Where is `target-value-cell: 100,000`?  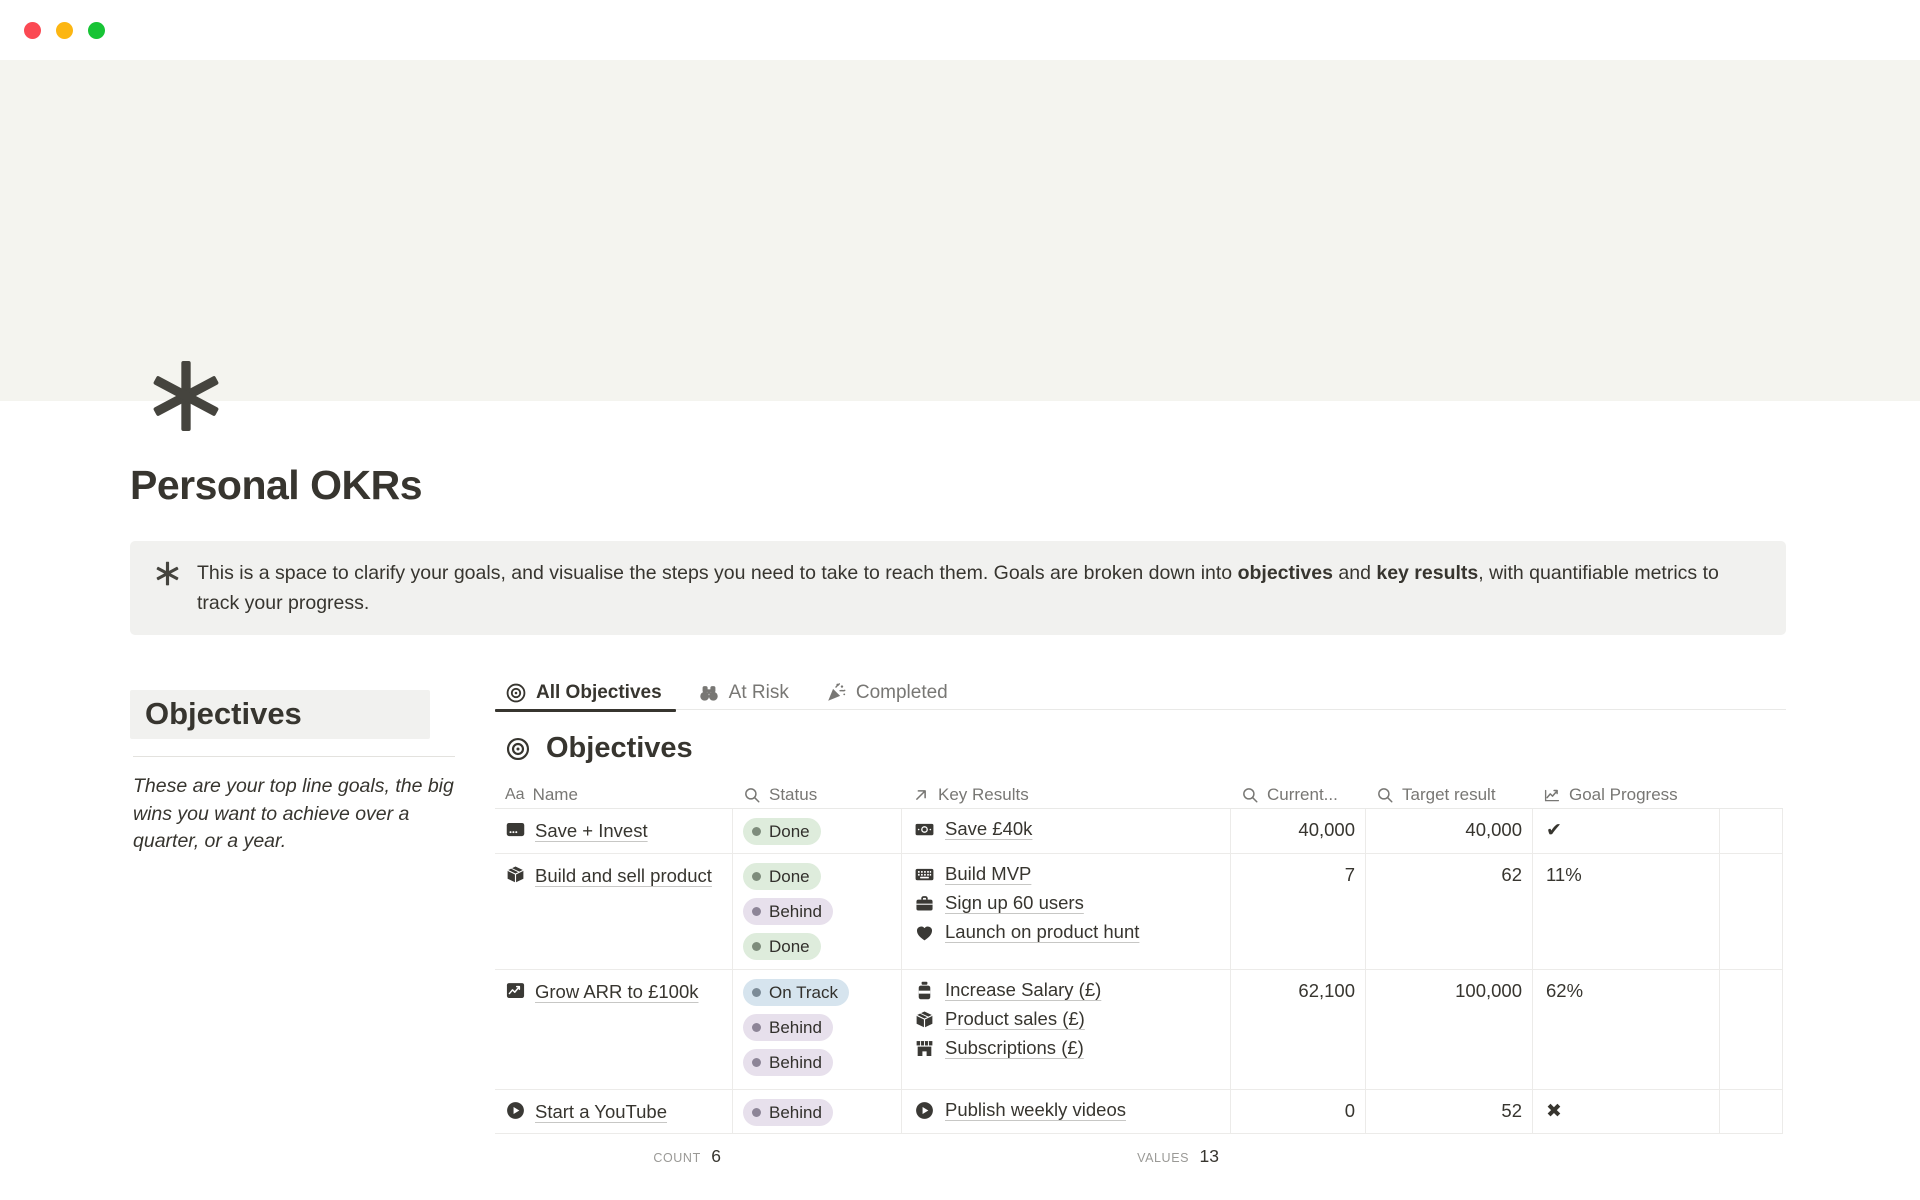
target-value-cell: 100,000 is located at coordinates (1449, 1029).